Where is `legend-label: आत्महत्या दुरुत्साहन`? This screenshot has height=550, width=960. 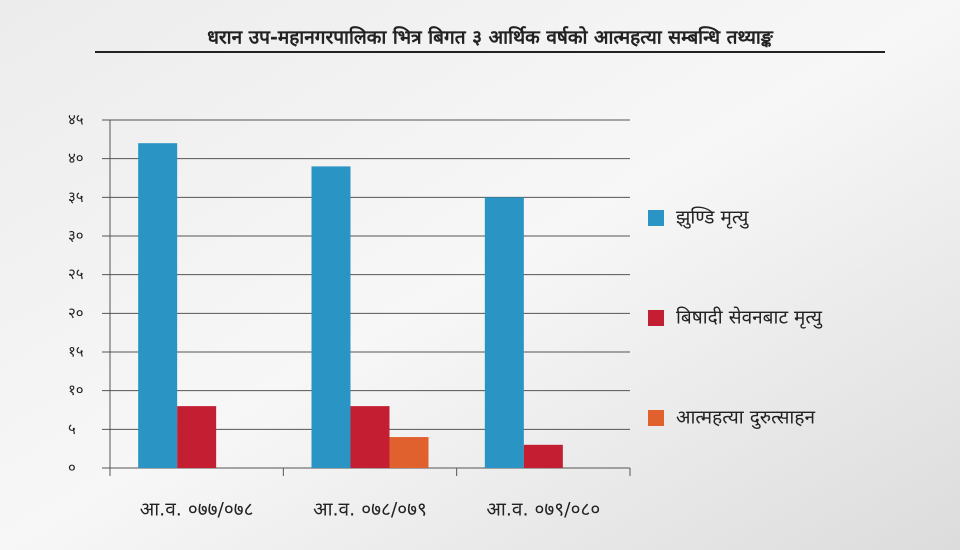
legend-label: आत्महत्या दुरुत्साहन is located at coordinates (745, 418).